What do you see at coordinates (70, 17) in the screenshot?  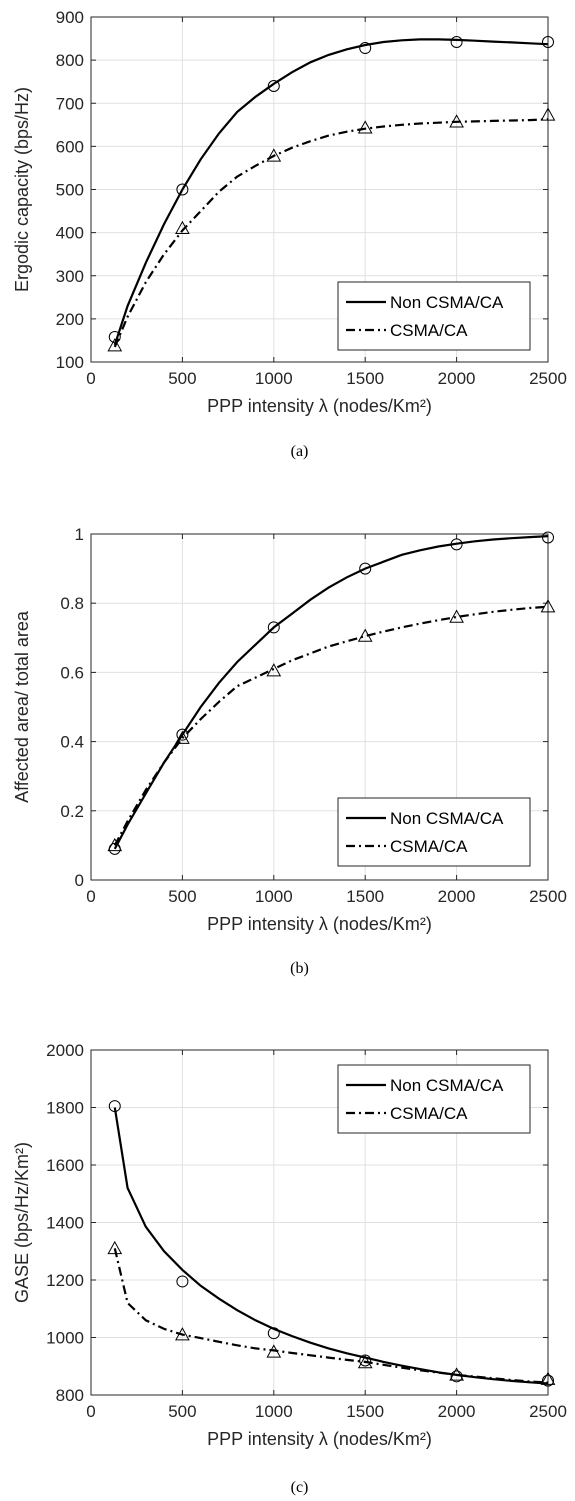 I see `y-tick-label: 900` at bounding box center [70, 17].